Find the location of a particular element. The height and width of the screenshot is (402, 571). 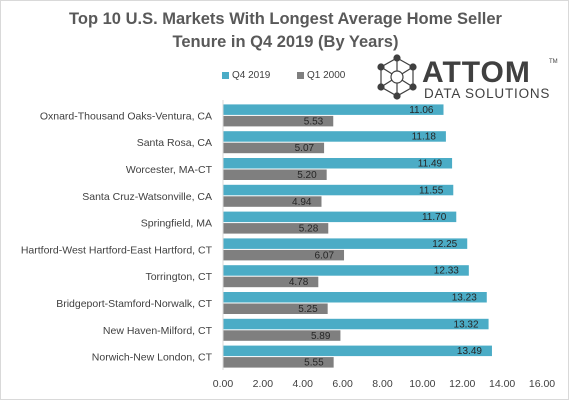

data-label-q4-2019: 11.49 is located at coordinates (430, 164).